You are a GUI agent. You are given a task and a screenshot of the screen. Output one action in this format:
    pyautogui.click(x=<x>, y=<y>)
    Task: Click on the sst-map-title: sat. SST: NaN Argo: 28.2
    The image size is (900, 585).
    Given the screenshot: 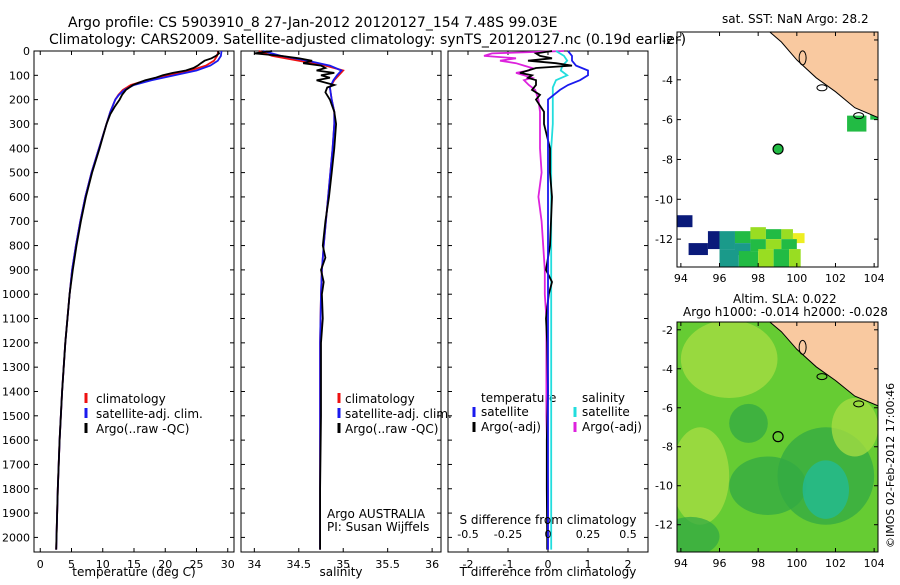 What is the action you would take?
    pyautogui.click(x=795, y=19)
    